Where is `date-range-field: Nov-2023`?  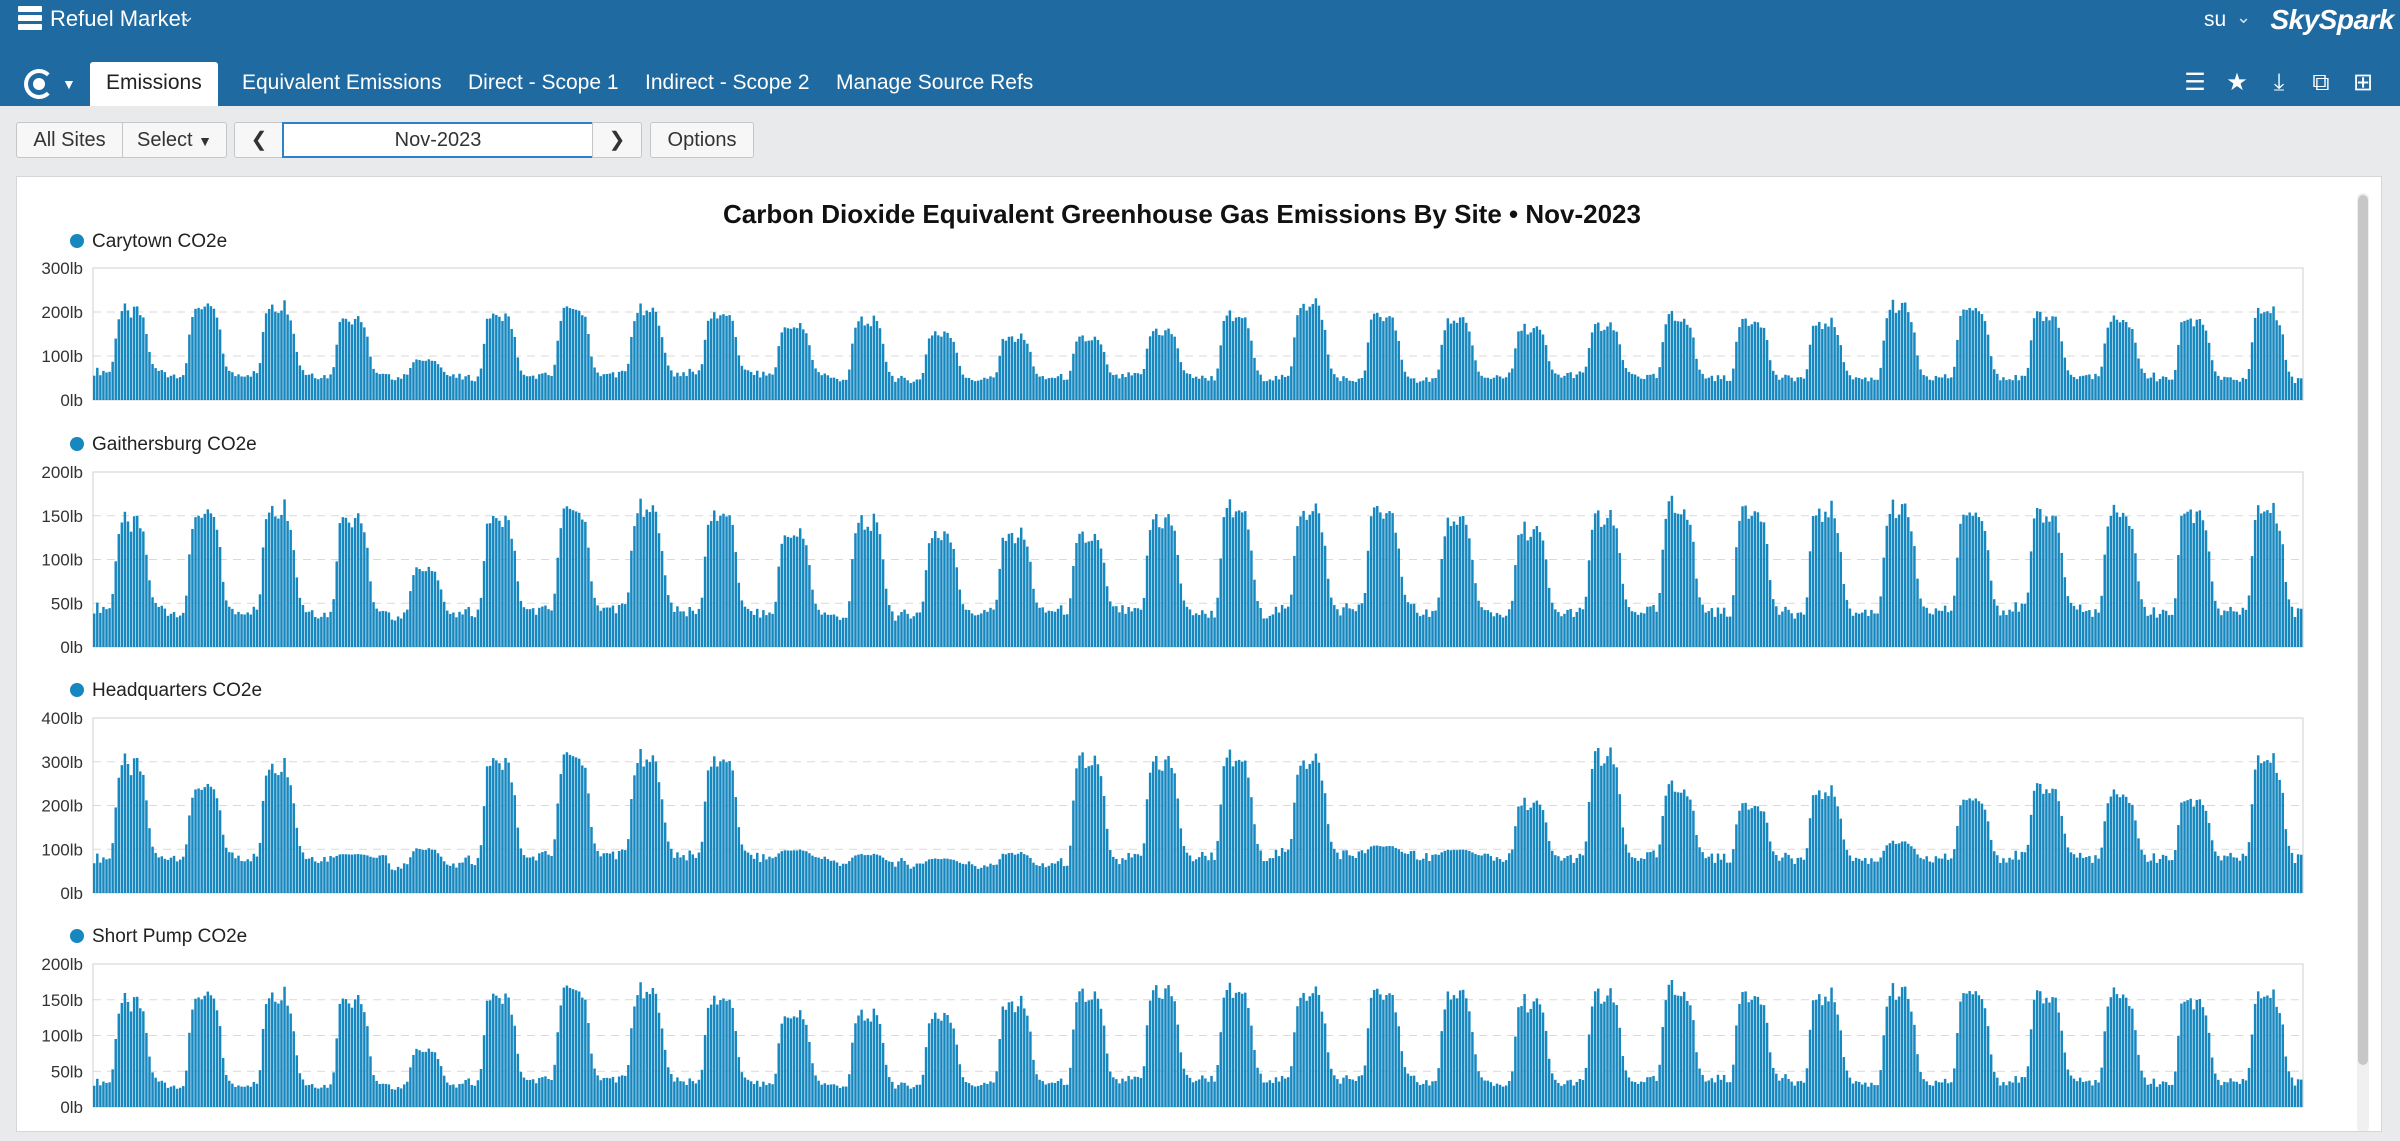
date-range-field: Nov-2023 is located at coordinates (438, 140).